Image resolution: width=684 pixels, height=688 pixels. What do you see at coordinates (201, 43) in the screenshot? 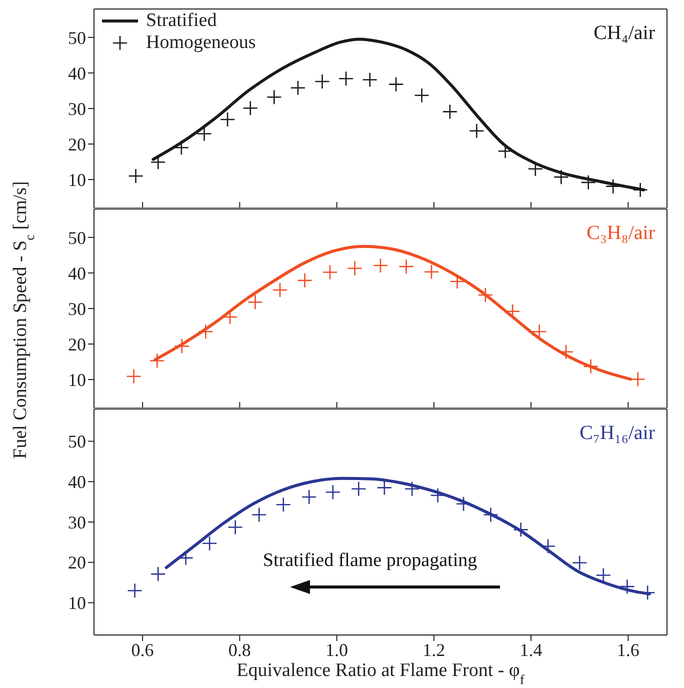
I see `legend-label: Homogeneous` at bounding box center [201, 43].